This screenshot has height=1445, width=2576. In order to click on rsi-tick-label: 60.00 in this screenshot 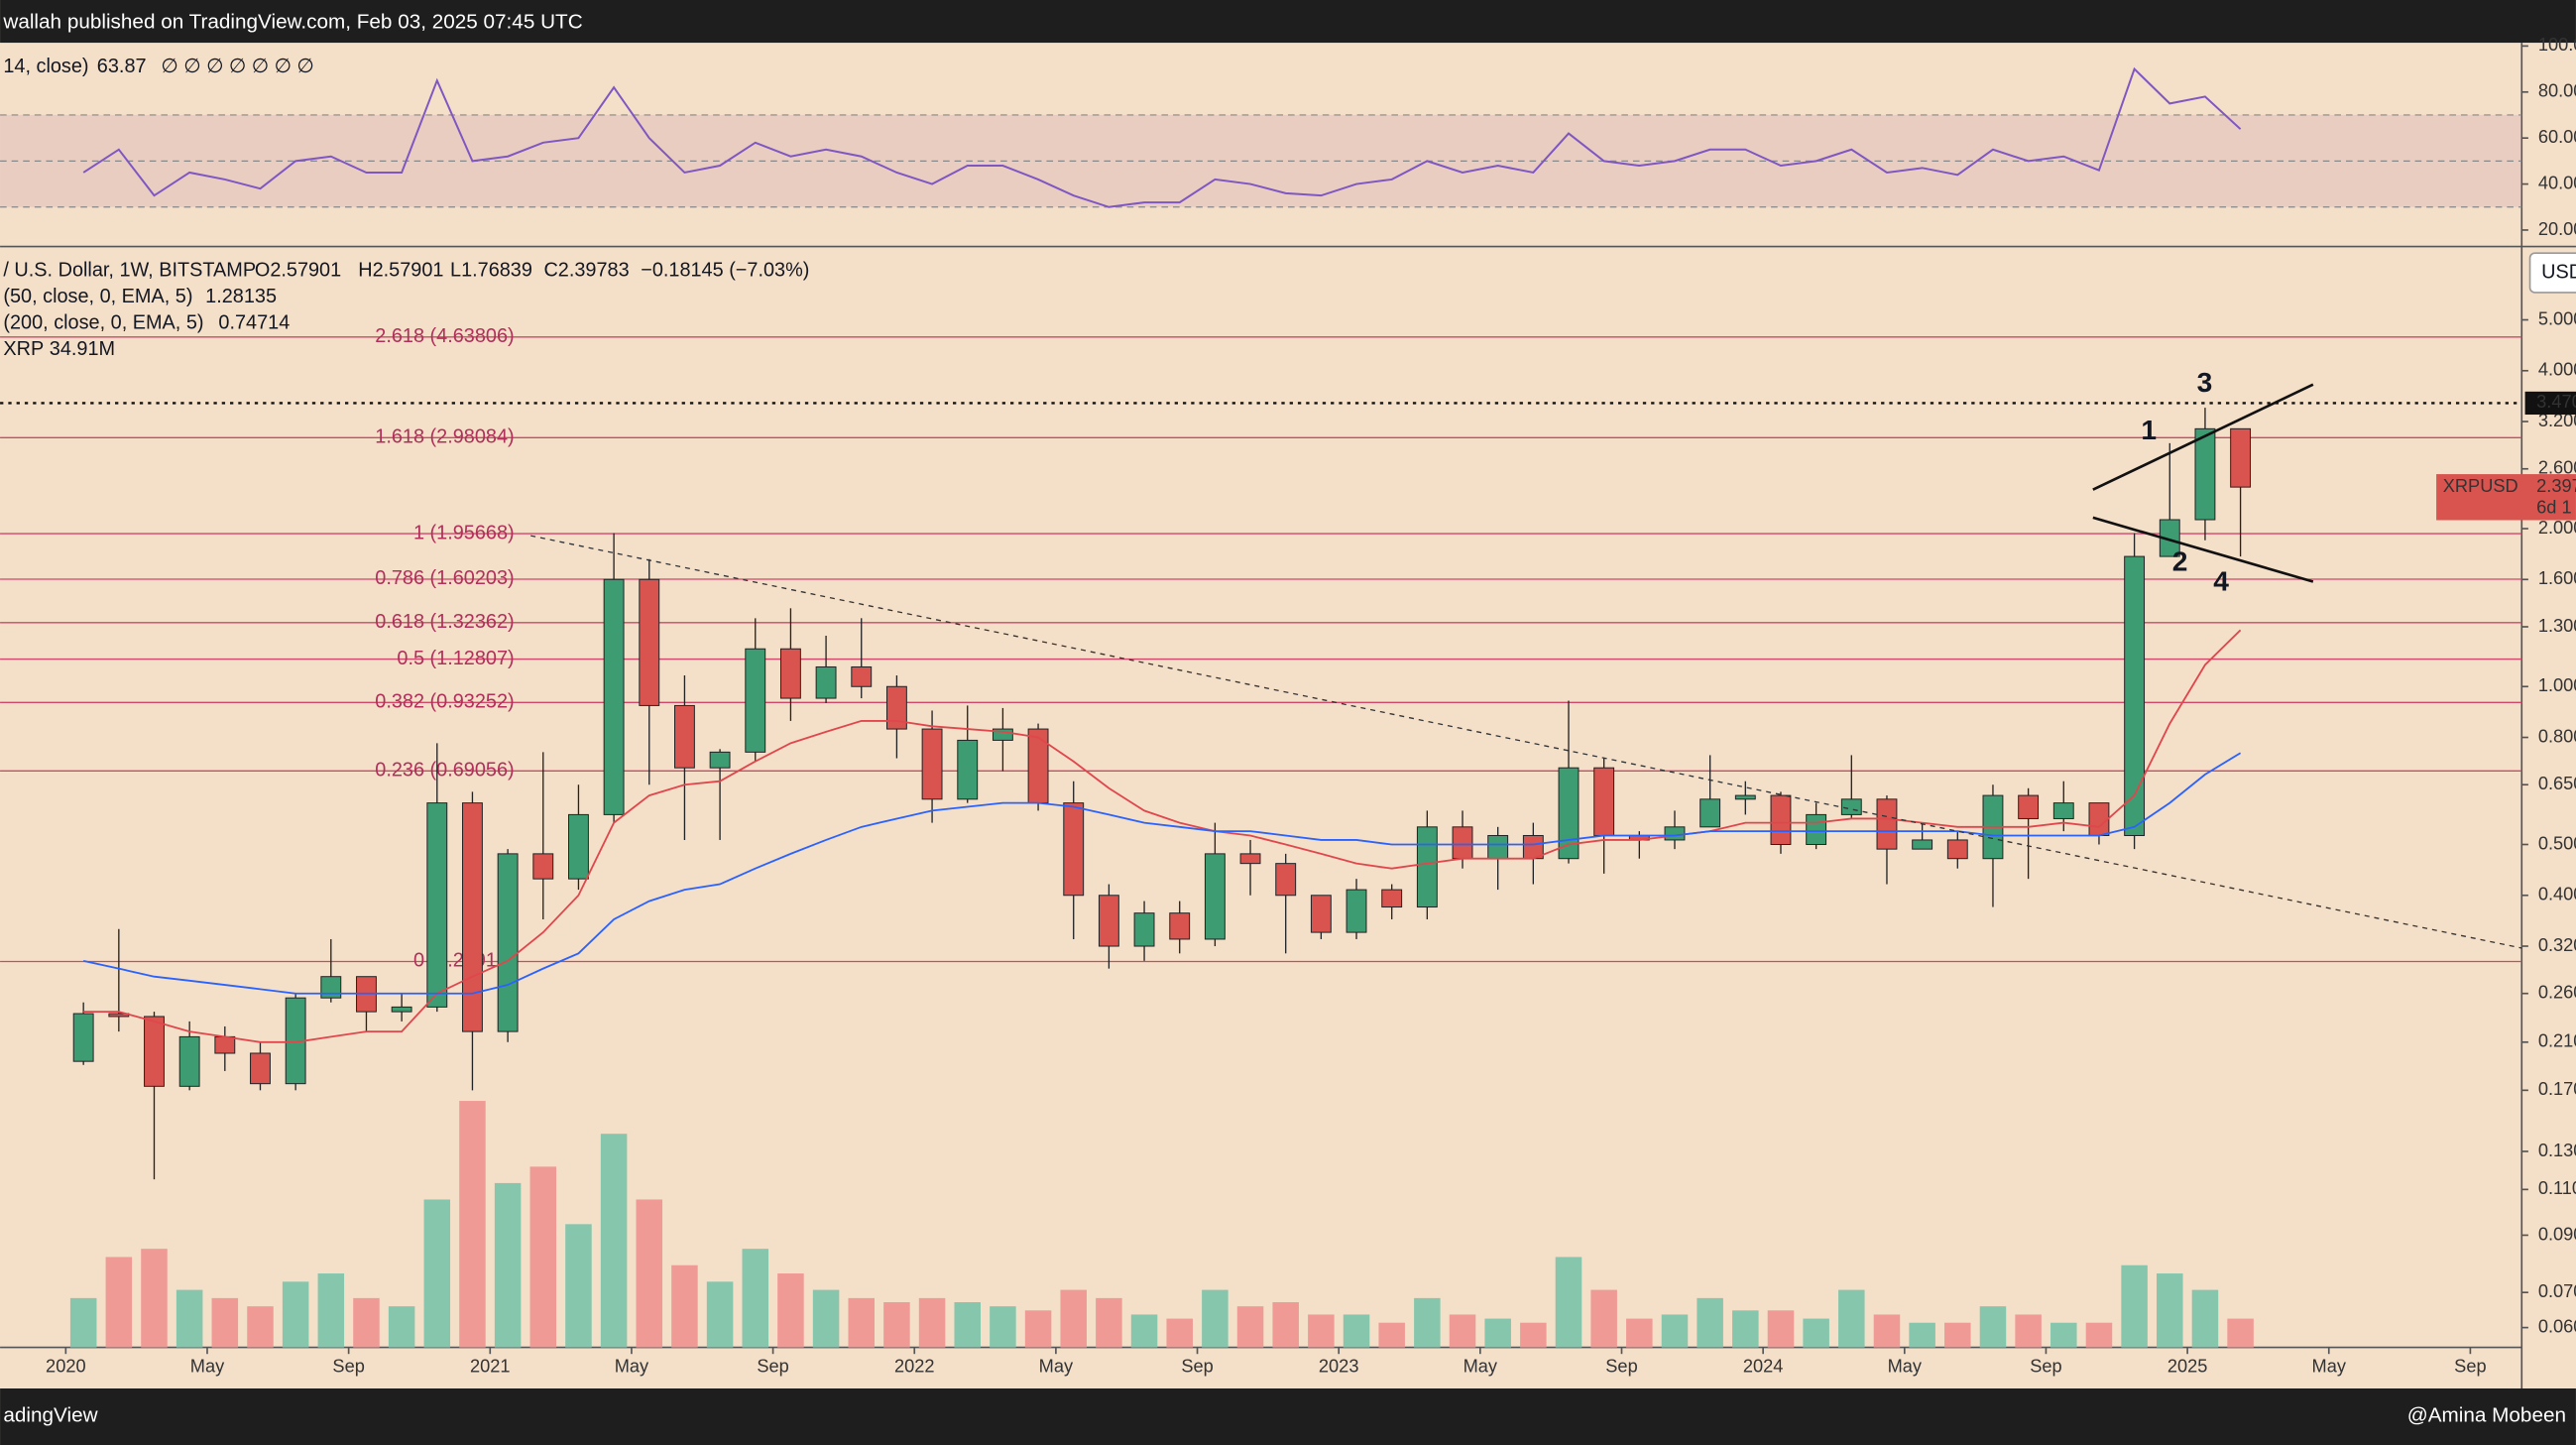, I will do `click(2557, 137)`.